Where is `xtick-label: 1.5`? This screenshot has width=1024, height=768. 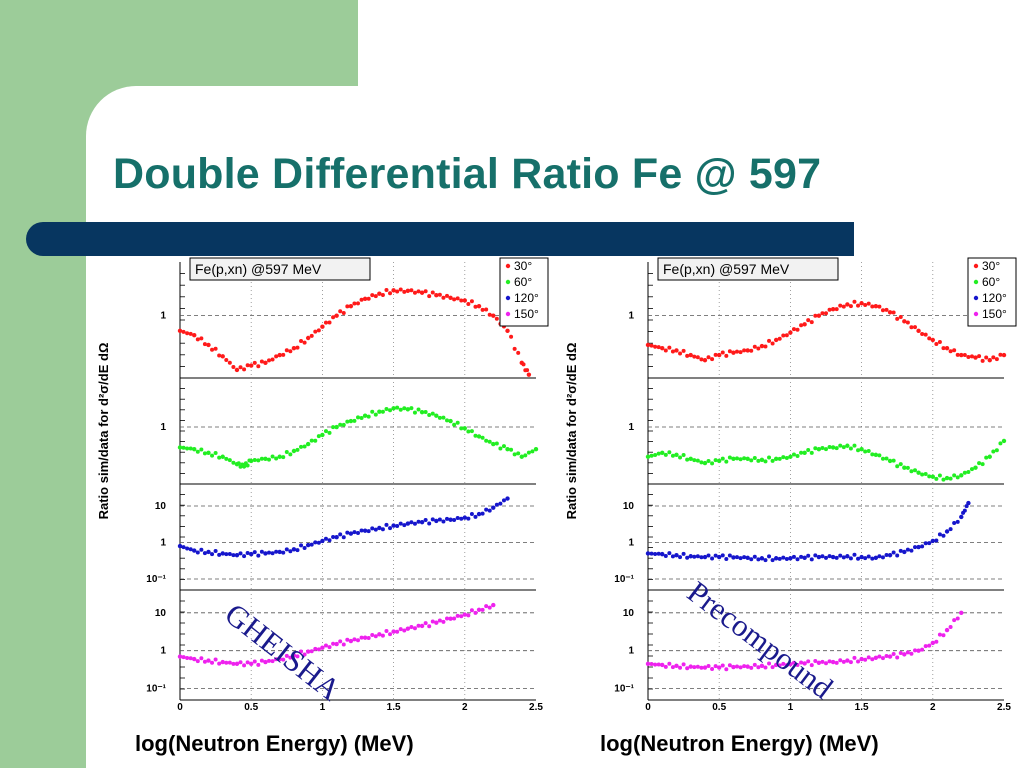 xtick-label: 1.5 is located at coordinates (862, 707).